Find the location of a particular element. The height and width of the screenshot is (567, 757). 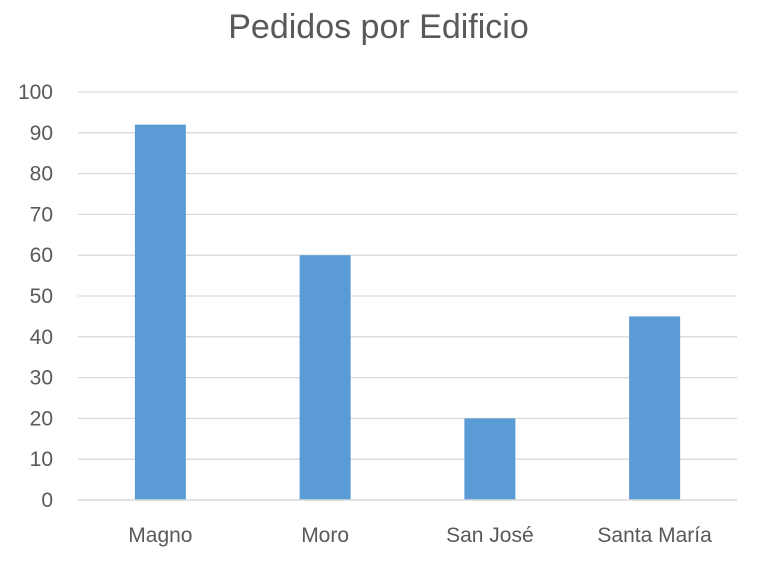

y-tick-label: 50 is located at coordinates (41, 296).